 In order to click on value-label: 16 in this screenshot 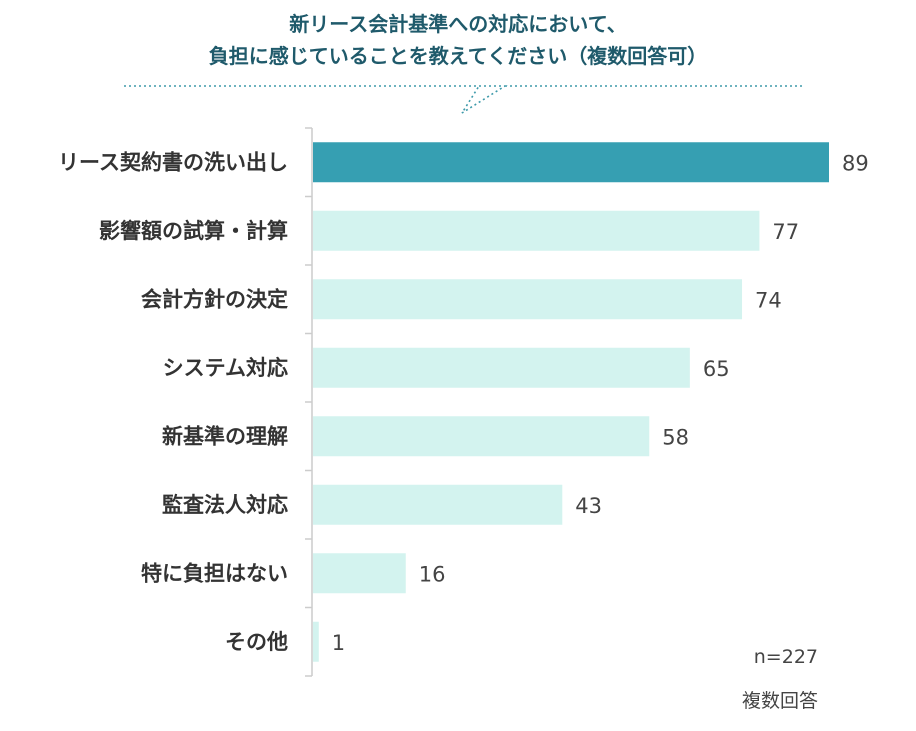, I will do `click(432, 574)`.